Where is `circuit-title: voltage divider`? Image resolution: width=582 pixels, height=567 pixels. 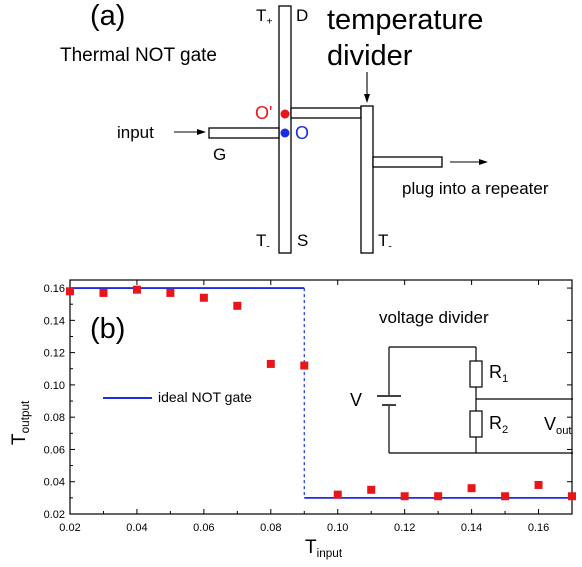
circuit-title: voltage divider is located at coordinates (434, 317).